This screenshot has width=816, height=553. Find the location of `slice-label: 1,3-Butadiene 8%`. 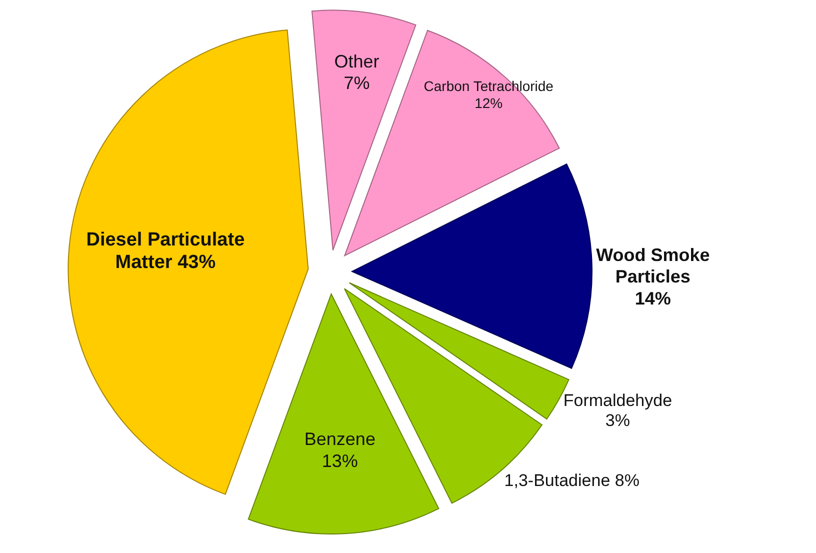

slice-label: 1,3-Butadiene 8% is located at coordinates (572, 480).